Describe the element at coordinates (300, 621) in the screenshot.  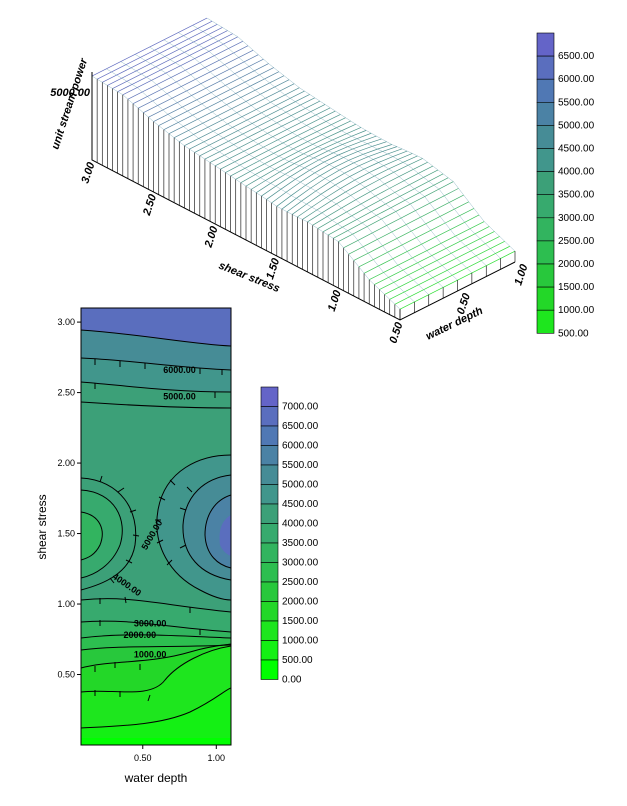
I see `contour-legend-label: 1500.00` at that location.